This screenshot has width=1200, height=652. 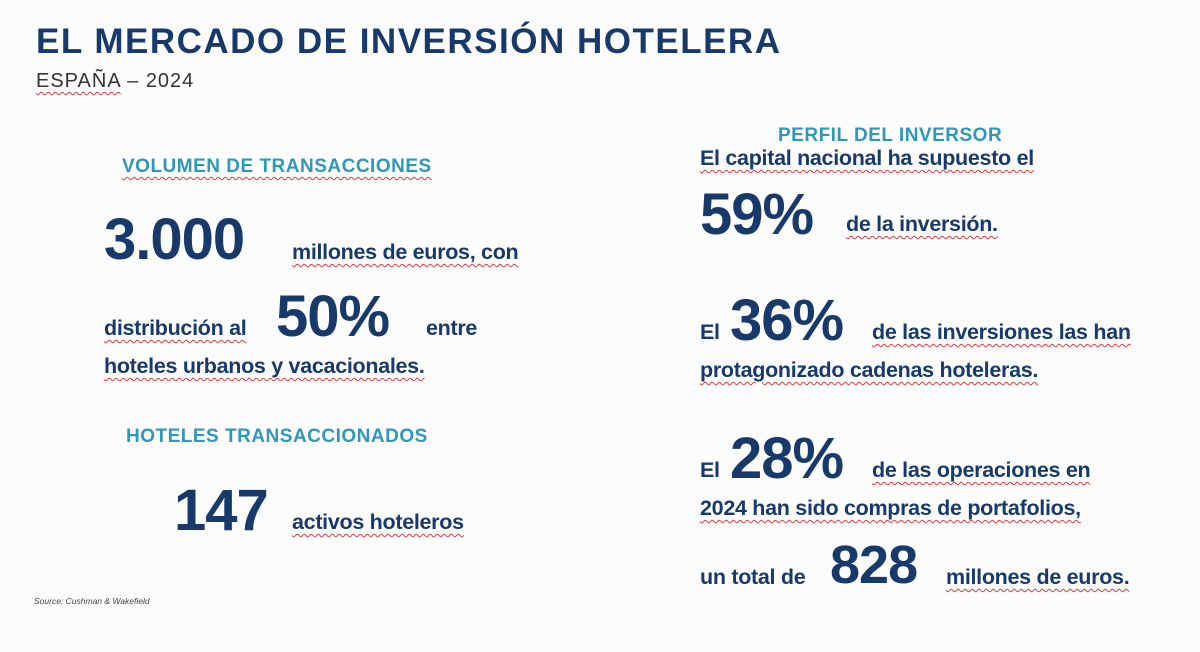 What do you see at coordinates (277, 166) in the screenshot?
I see `volume-heading: VOLUMEN DE TRANSACCIONES` at bounding box center [277, 166].